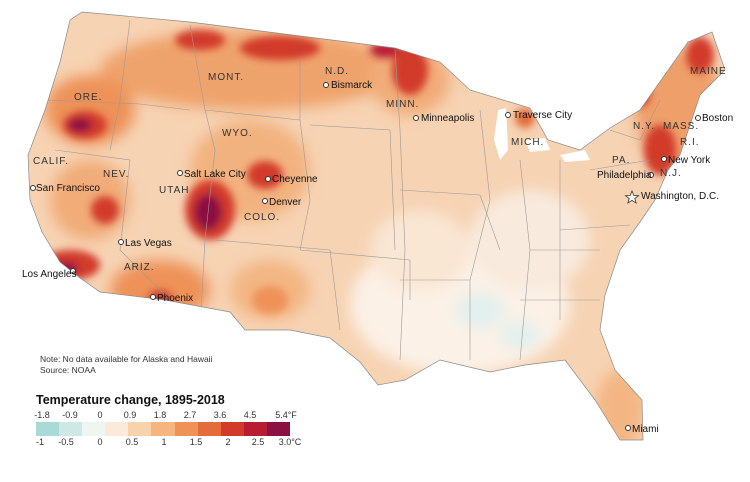 This screenshot has height=482, width=750. What do you see at coordinates (337, 71) in the screenshot?
I see `state-label-nd: N.D.` at bounding box center [337, 71].